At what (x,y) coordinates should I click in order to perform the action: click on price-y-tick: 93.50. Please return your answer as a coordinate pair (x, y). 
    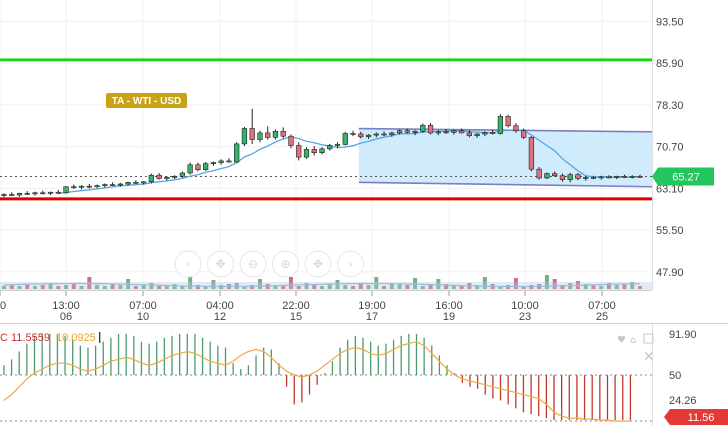
    Looking at the image, I should click on (670, 22).